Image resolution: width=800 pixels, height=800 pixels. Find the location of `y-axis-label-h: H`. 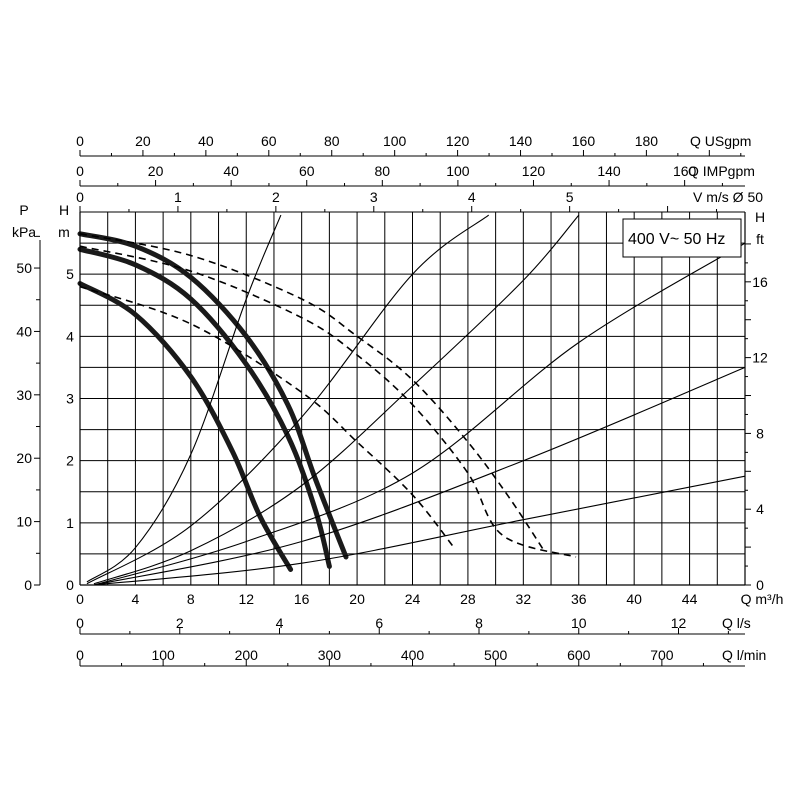

y-axis-label-h: H is located at coordinates (64, 210).